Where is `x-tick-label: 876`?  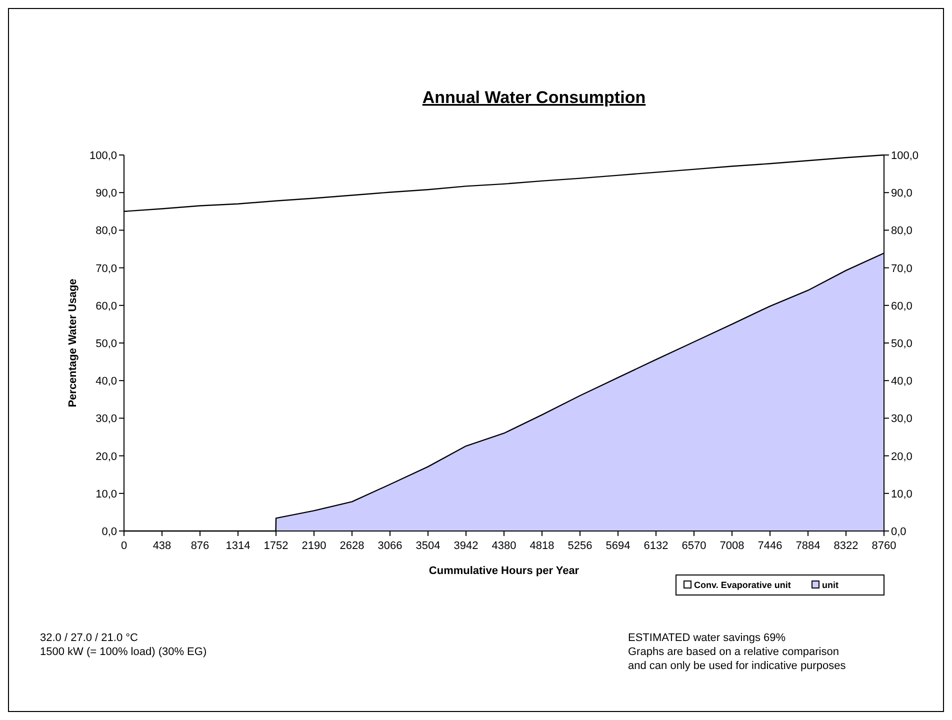 x-tick-label: 876 is located at coordinates (200, 546).